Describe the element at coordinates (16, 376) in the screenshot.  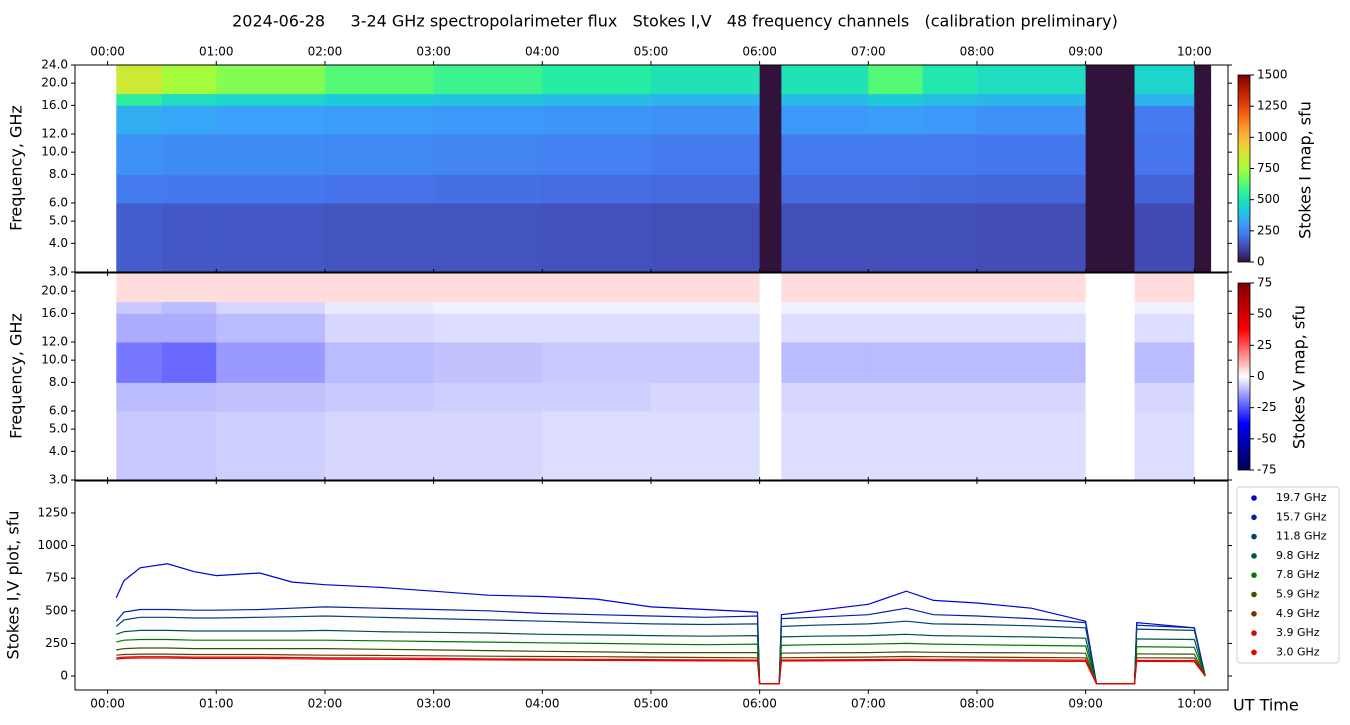
I see `y-axis-label: Frequency, GHz` at that location.